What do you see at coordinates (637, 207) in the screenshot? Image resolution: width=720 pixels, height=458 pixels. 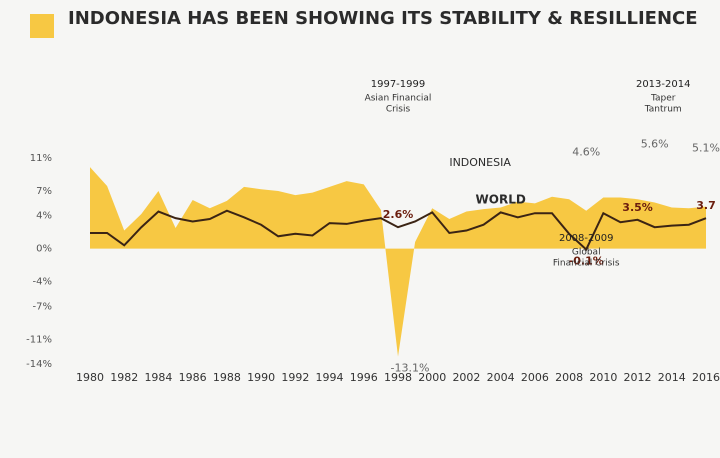 I see `data-label: 3.5%` at bounding box center [637, 207].